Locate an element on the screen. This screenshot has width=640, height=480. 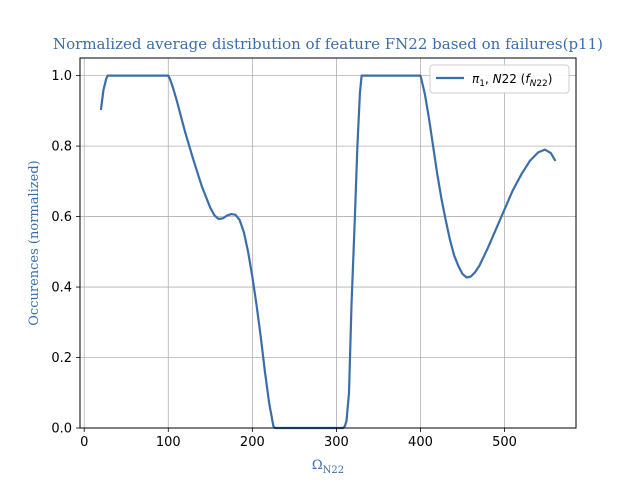
y-axis-label: Occurences (normalized) is located at coordinates (34, 242).